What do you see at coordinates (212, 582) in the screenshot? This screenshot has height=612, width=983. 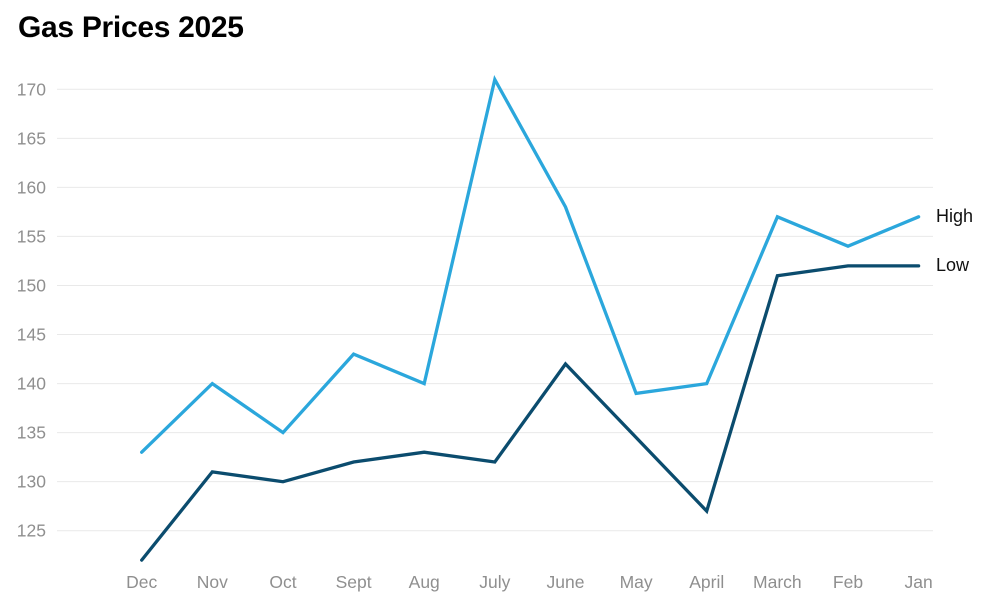 I see `x-axis-label-nov: Nov` at bounding box center [212, 582].